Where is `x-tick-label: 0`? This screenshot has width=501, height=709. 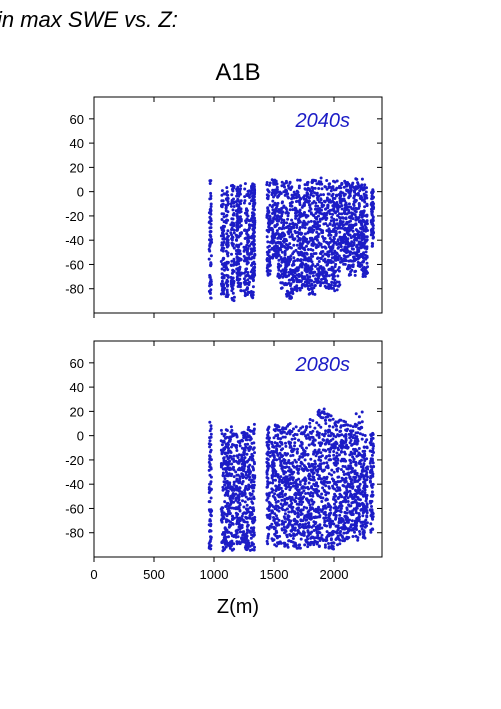 x-tick-label: 0 is located at coordinates (93, 574).